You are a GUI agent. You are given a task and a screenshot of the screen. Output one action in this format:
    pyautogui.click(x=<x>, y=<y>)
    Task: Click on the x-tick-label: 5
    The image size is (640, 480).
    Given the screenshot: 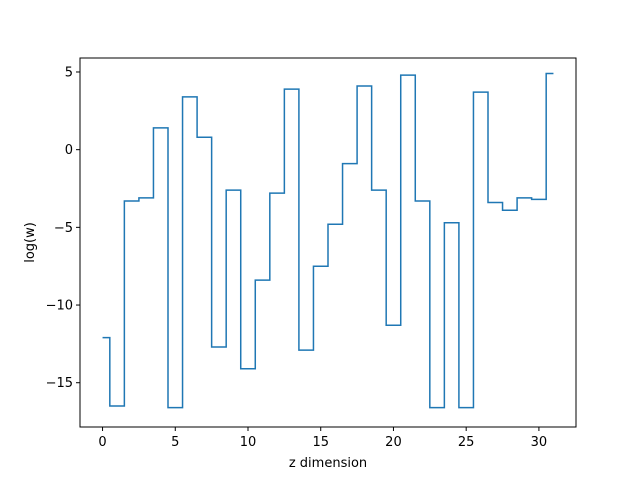 What is the action you would take?
    pyautogui.click(x=175, y=442)
    